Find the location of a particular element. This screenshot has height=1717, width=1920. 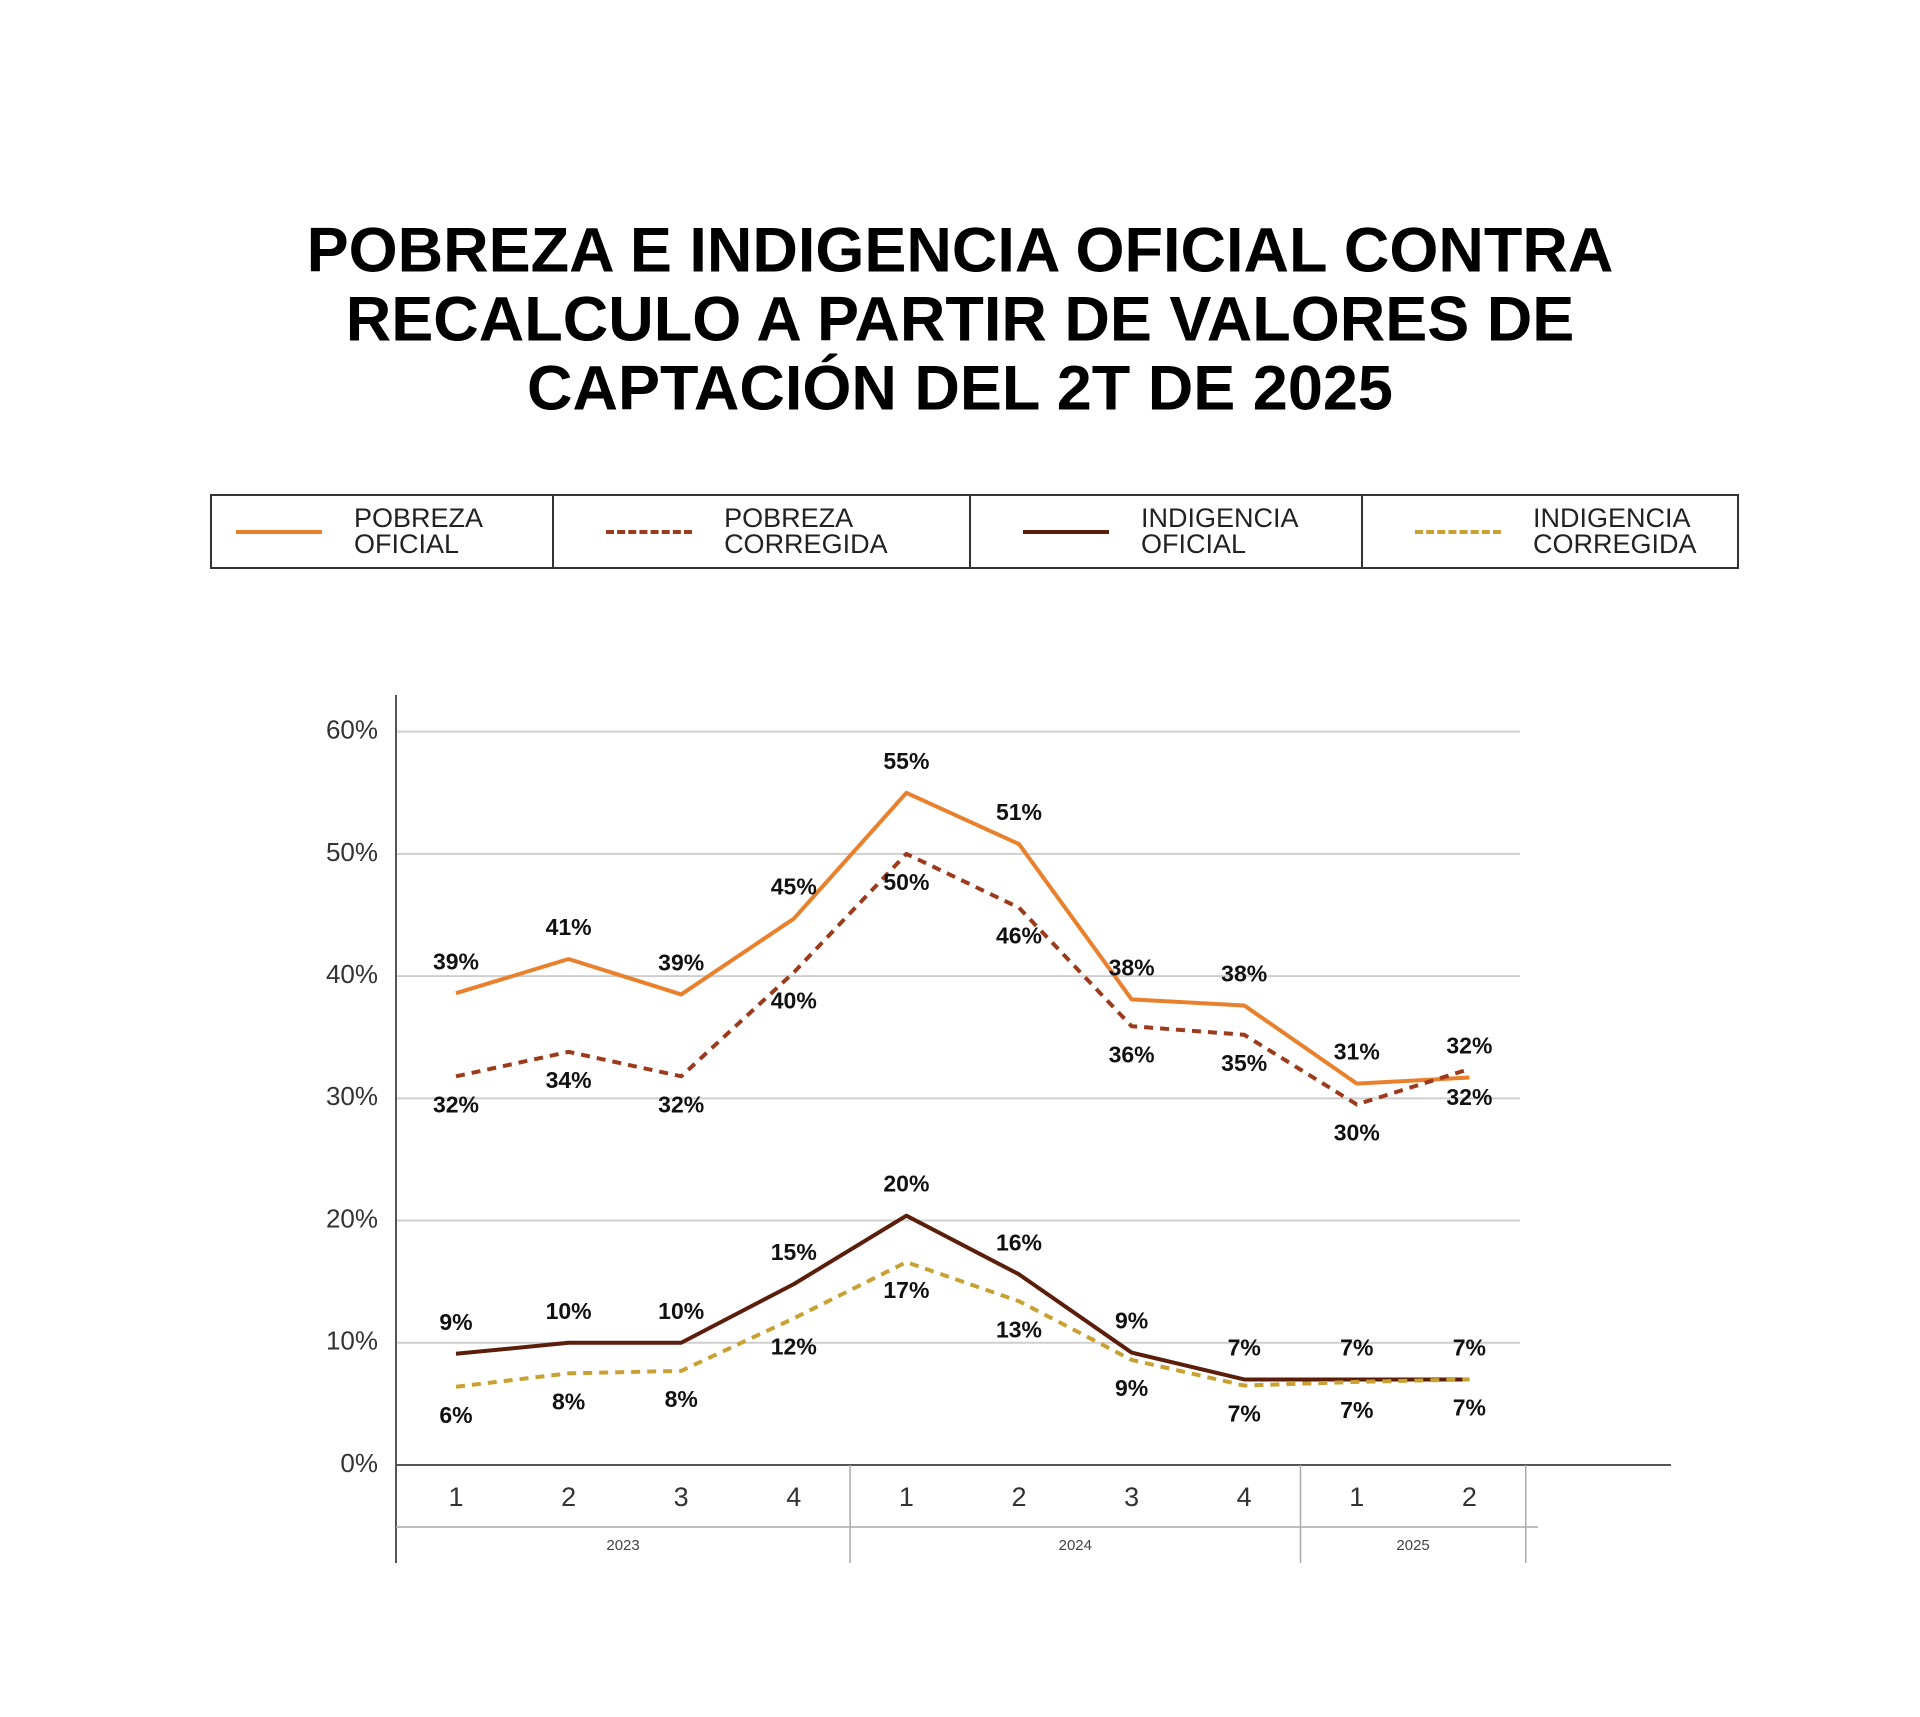

year-label: 2023 is located at coordinates (622, 1545).